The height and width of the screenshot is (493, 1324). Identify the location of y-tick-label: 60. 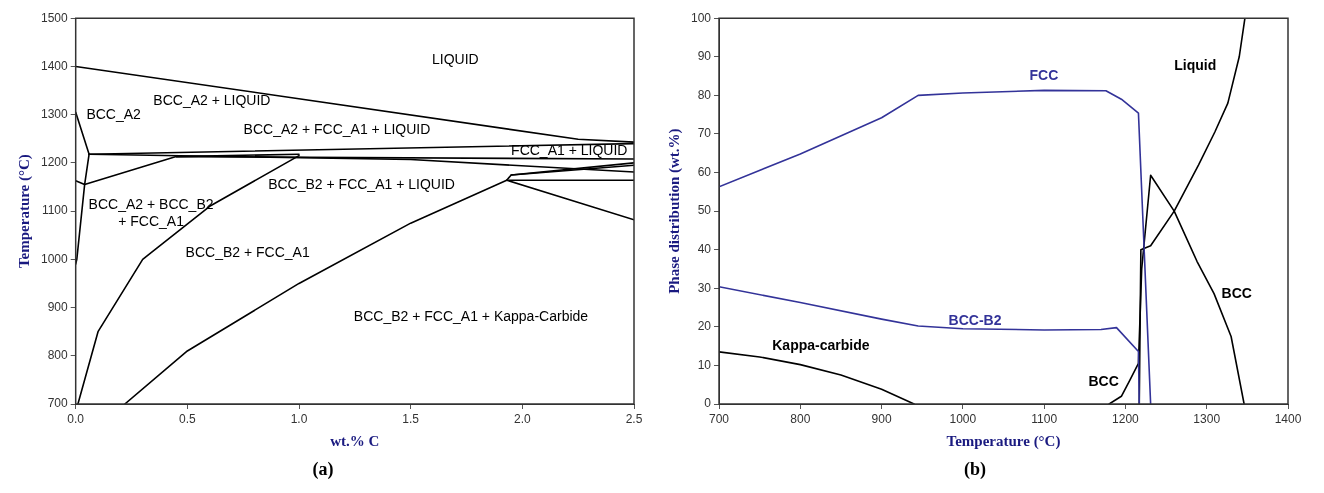
(704, 171).